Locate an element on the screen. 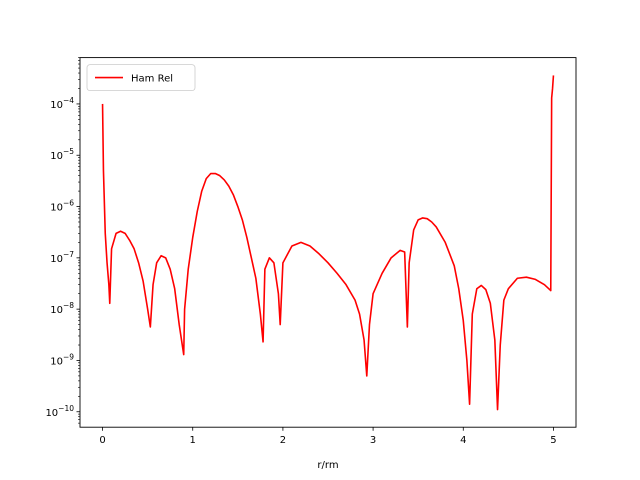 Image resolution: width=640 pixels, height=480 pixels. legend-label: Ham Rel is located at coordinates (152, 79).